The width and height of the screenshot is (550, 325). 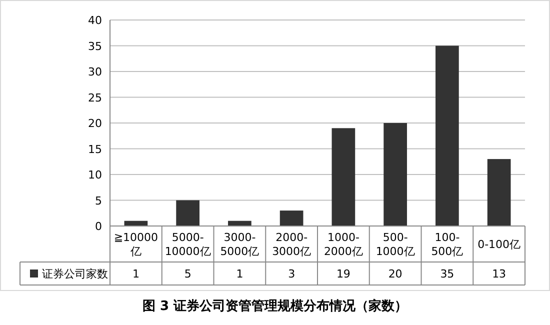 I want to click on x-tick-label: 2000-3000亿, so click(x=292, y=244).